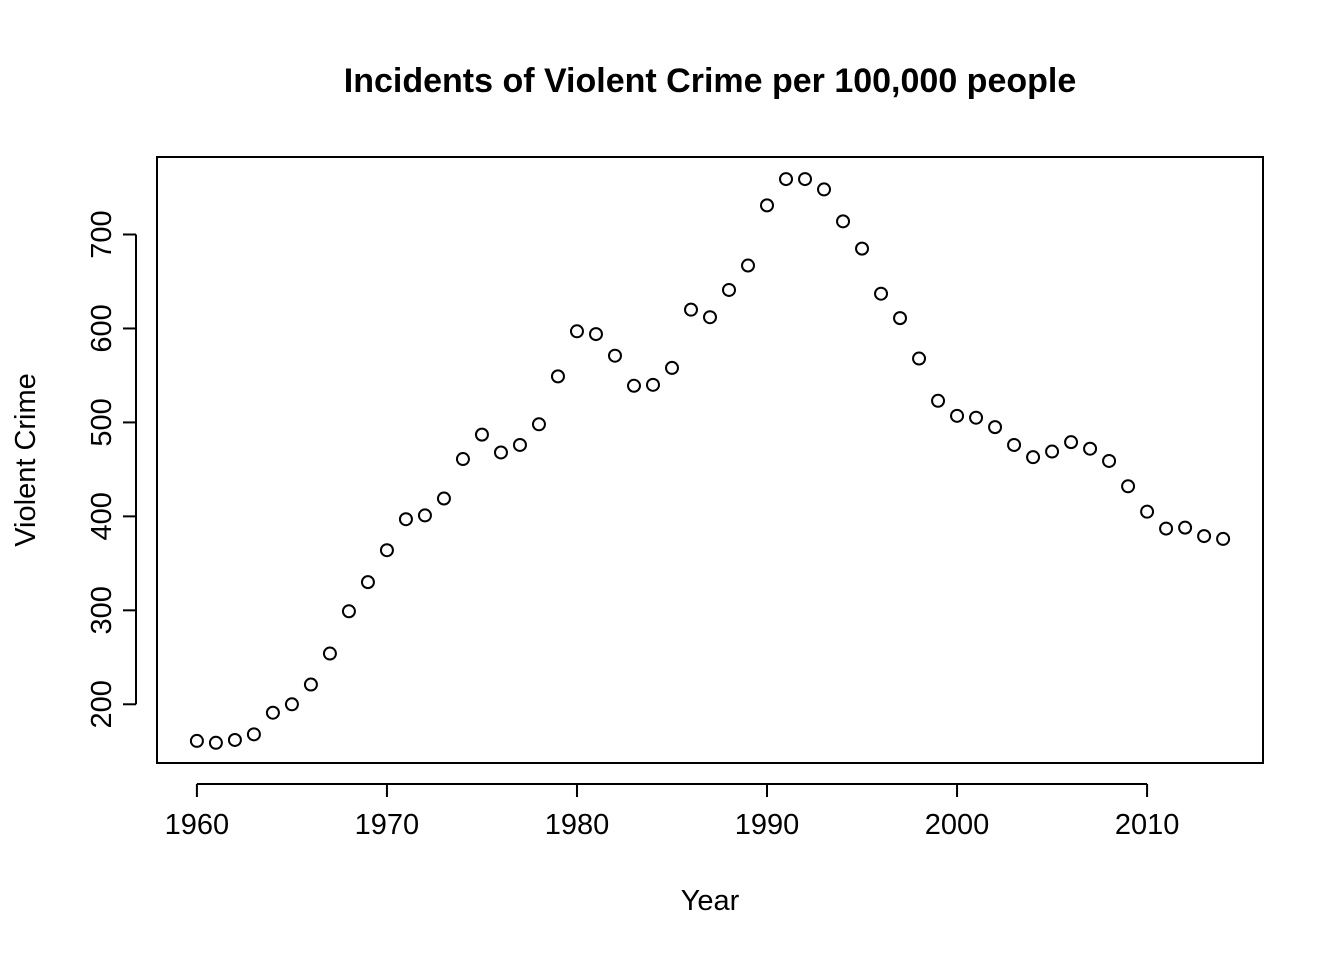  Describe the element at coordinates (1147, 825) in the screenshot. I see `x-tick-label: 2010` at that location.